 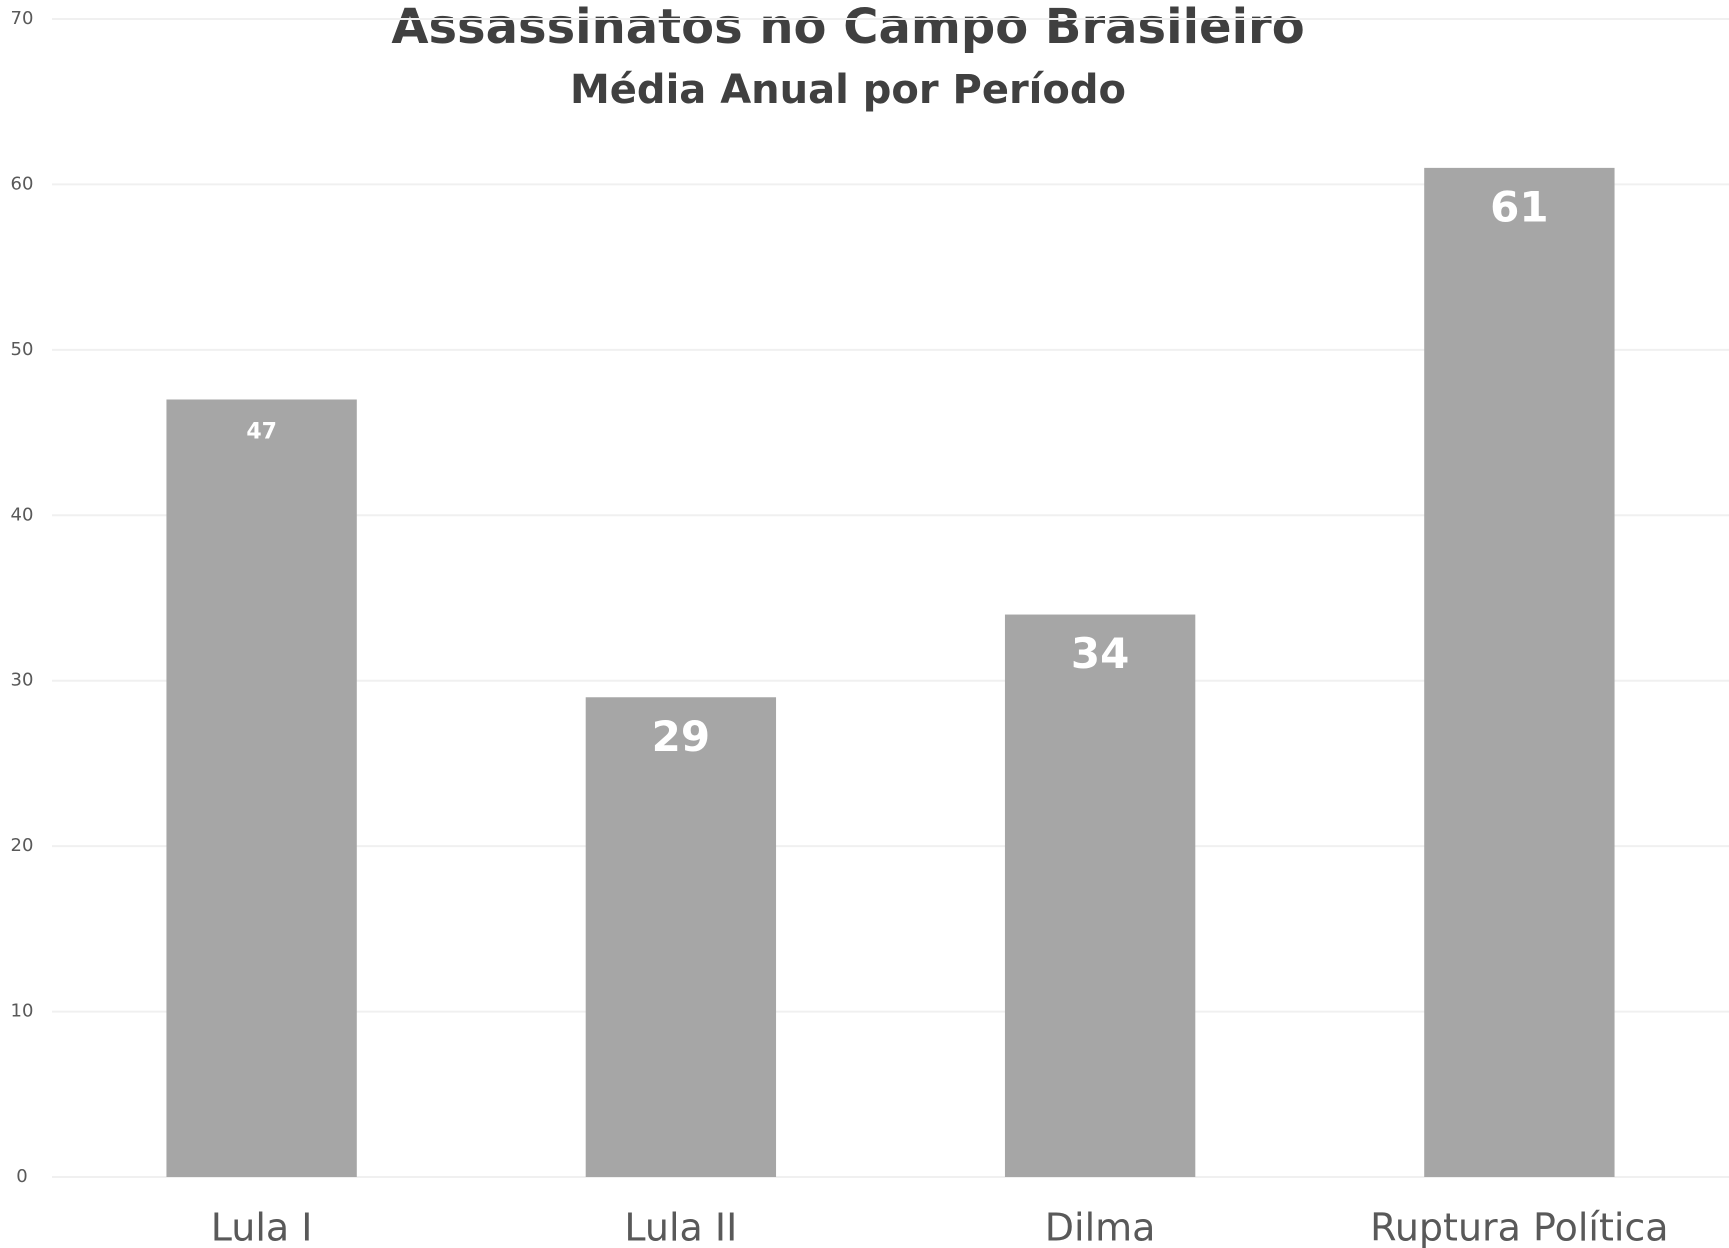 What do you see at coordinates (1100, 1227) in the screenshot?
I see `x-tick-label: Dilma` at bounding box center [1100, 1227].